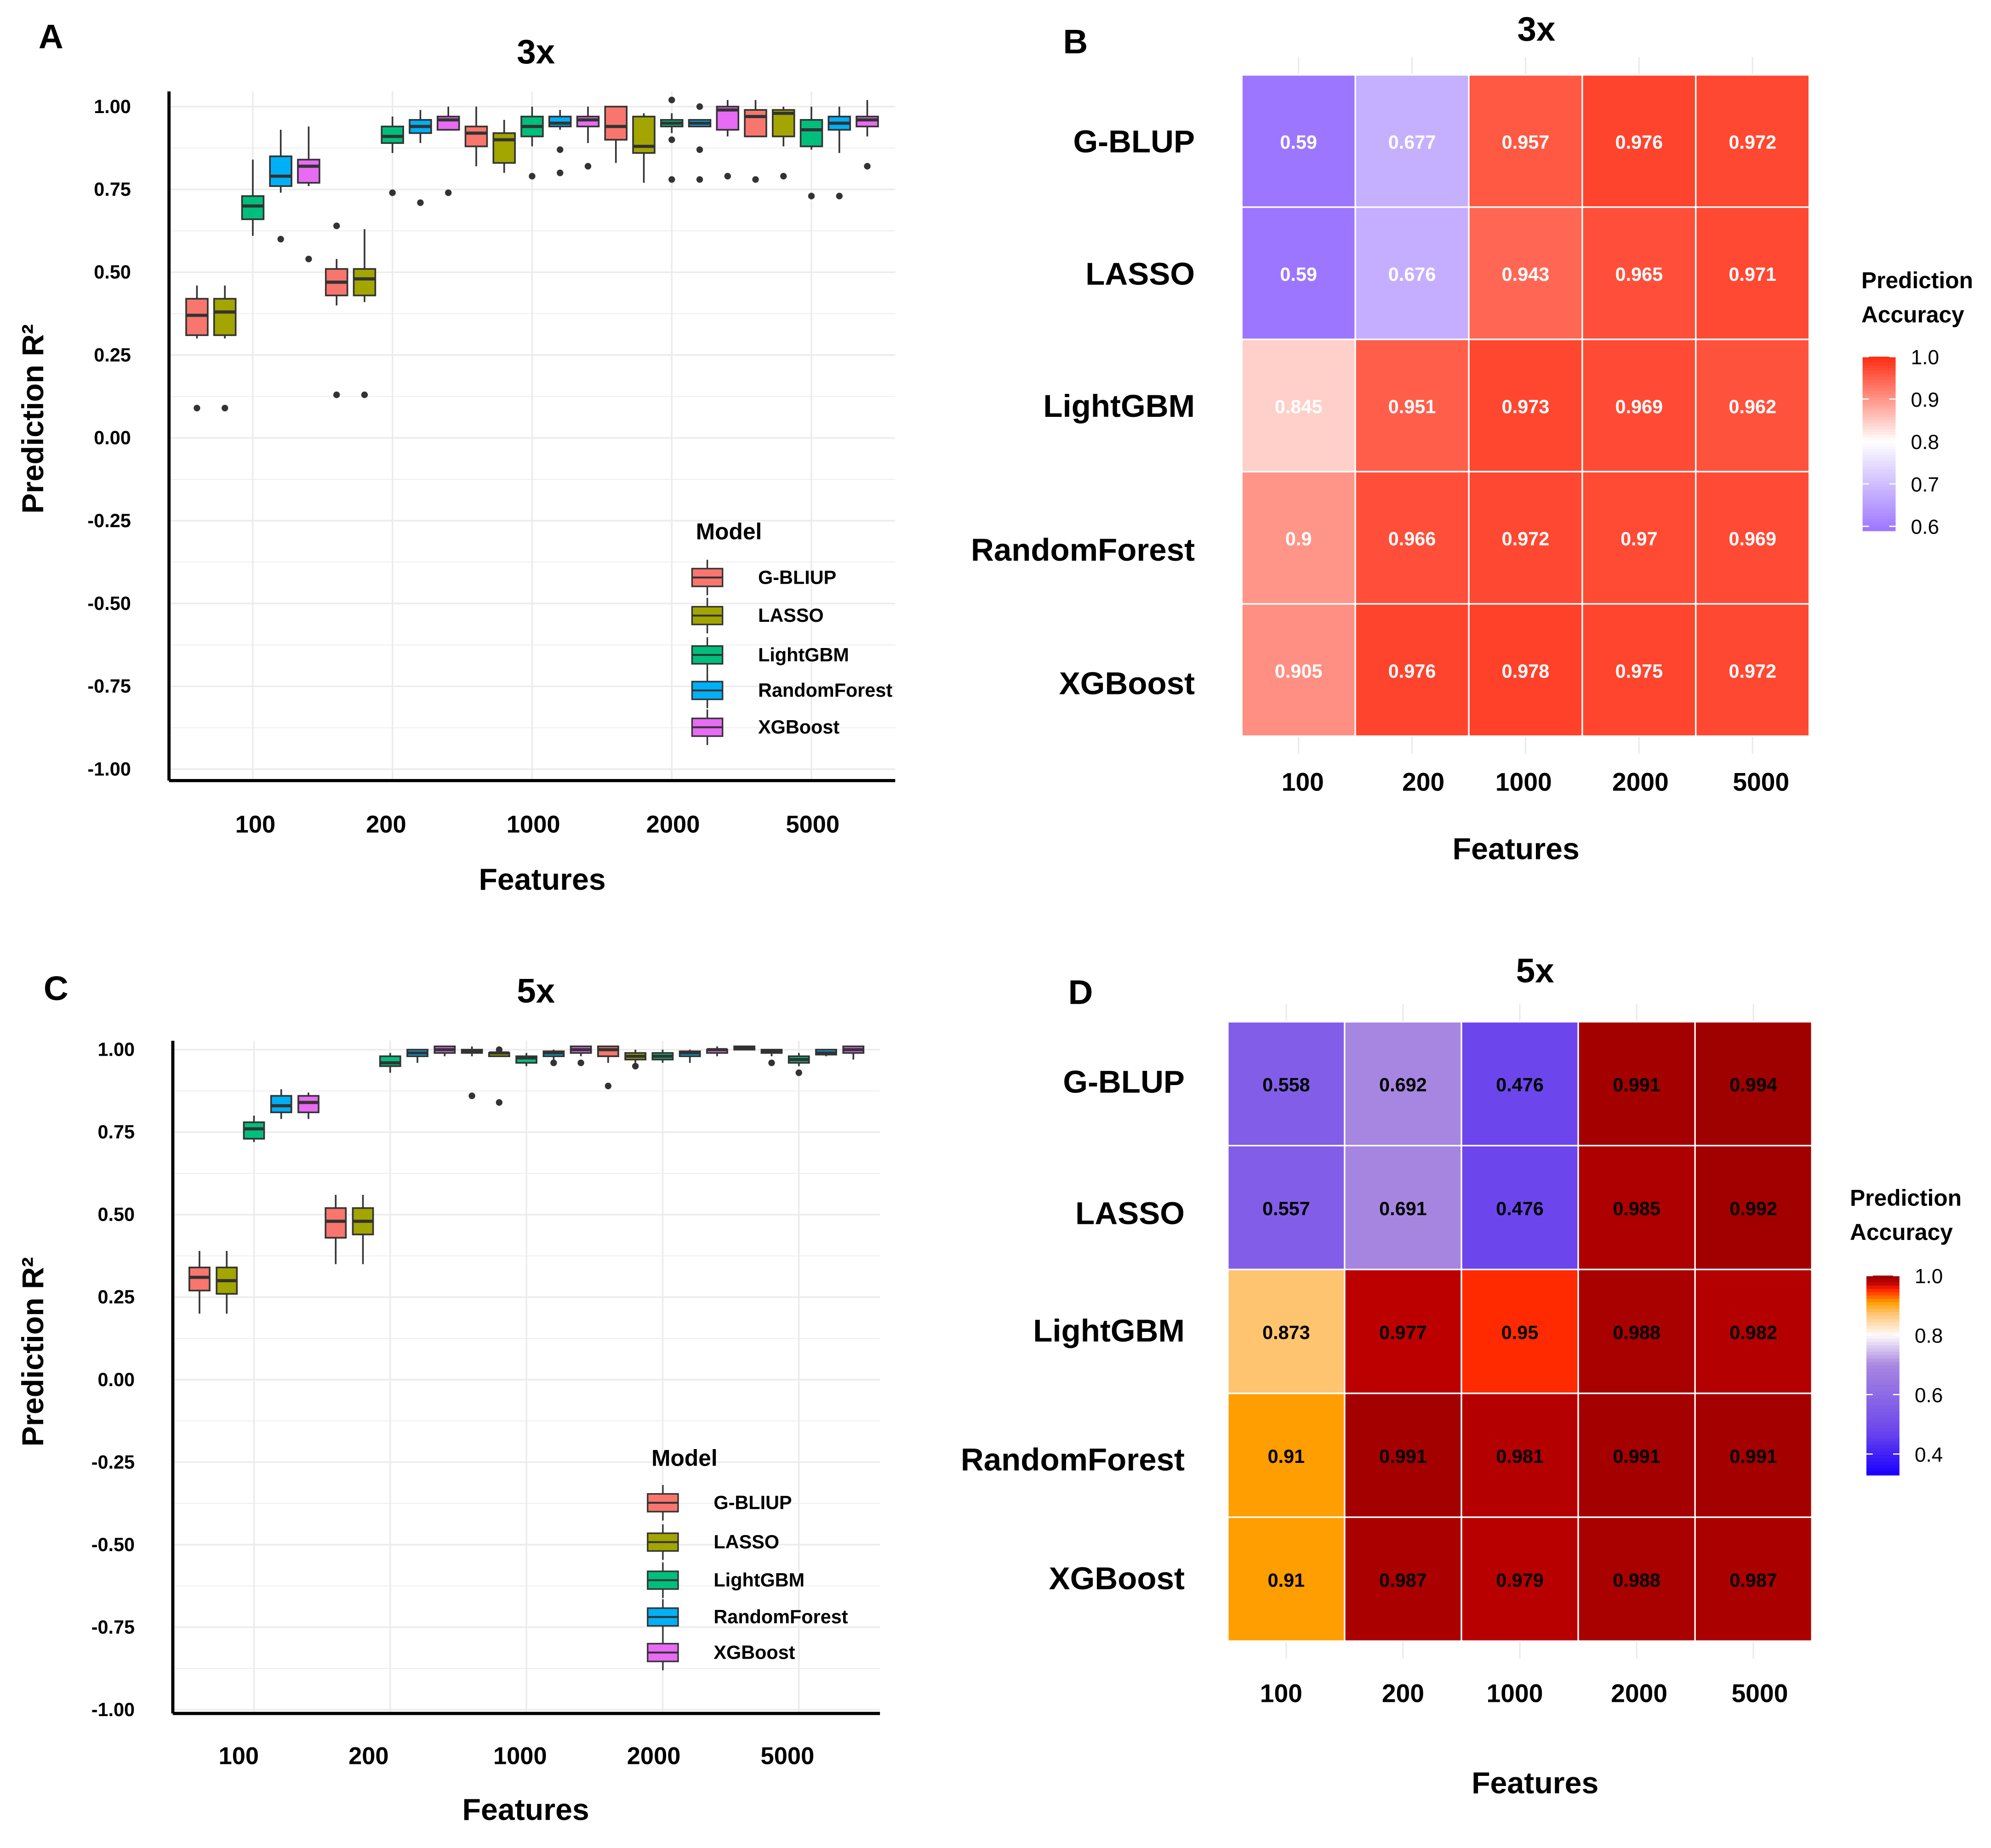  What do you see at coordinates (1639, 406) in the screenshot?
I see `cell-value-label: 0.969` at bounding box center [1639, 406].